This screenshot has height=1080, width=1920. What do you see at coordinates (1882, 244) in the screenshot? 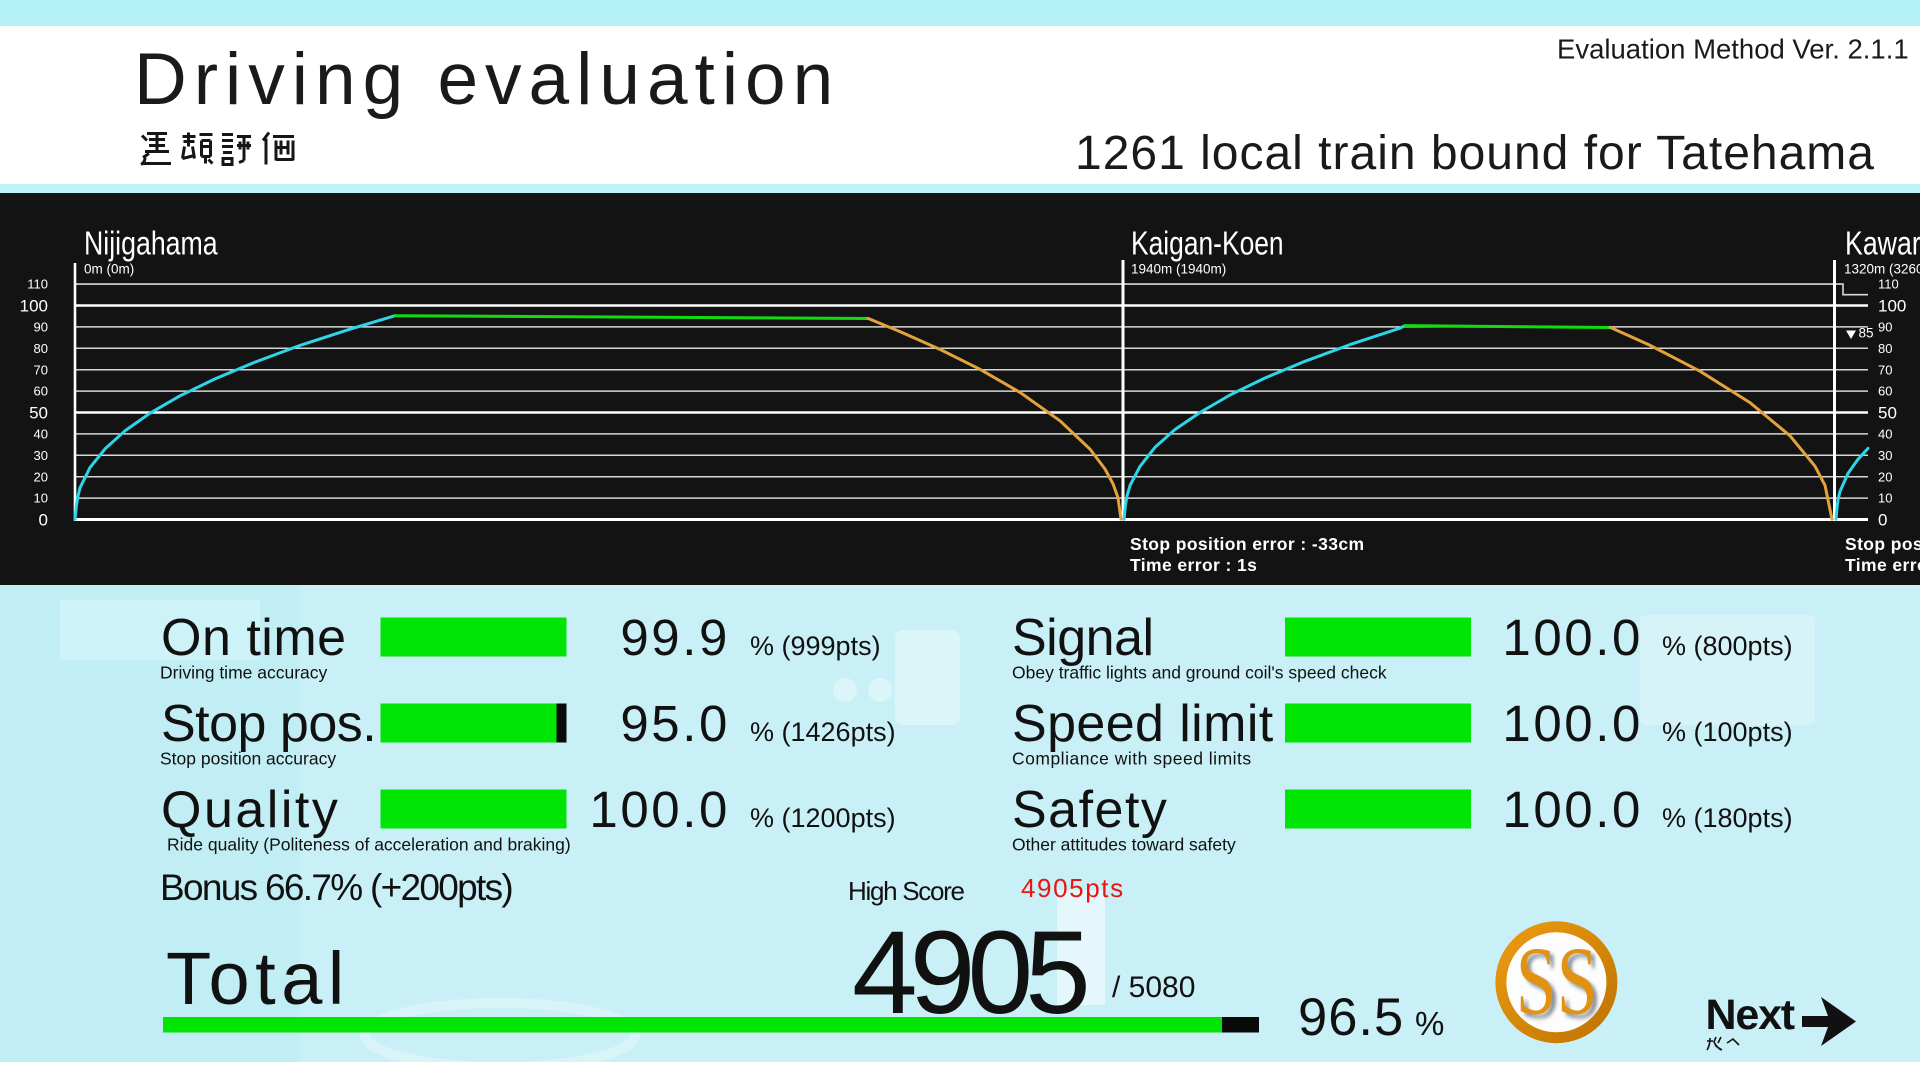
I see `svg-text: Kawarazaki` at bounding box center [1882, 244].